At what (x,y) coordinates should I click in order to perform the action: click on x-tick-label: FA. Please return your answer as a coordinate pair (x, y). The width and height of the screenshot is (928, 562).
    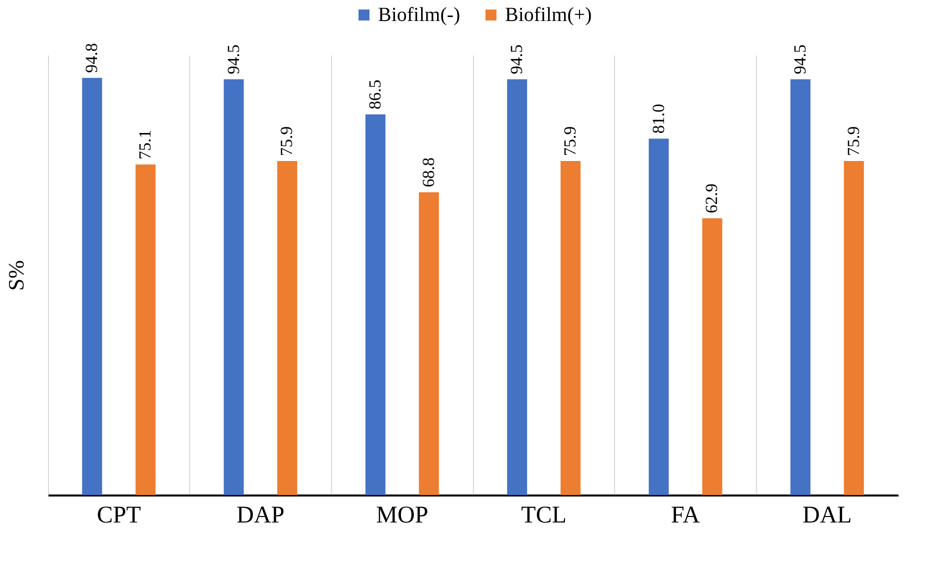
    Looking at the image, I should click on (686, 515).